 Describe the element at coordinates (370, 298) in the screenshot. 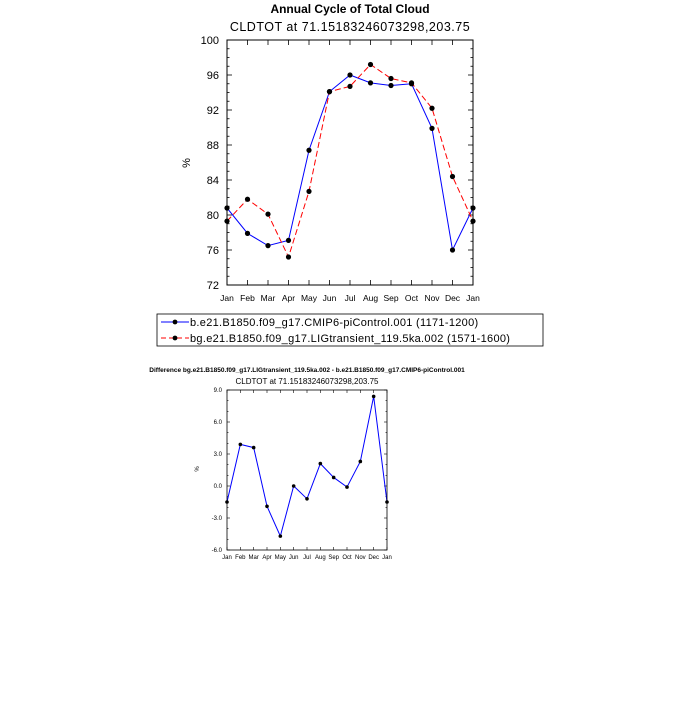

I see `chart1-xtick-label: Aug` at that location.